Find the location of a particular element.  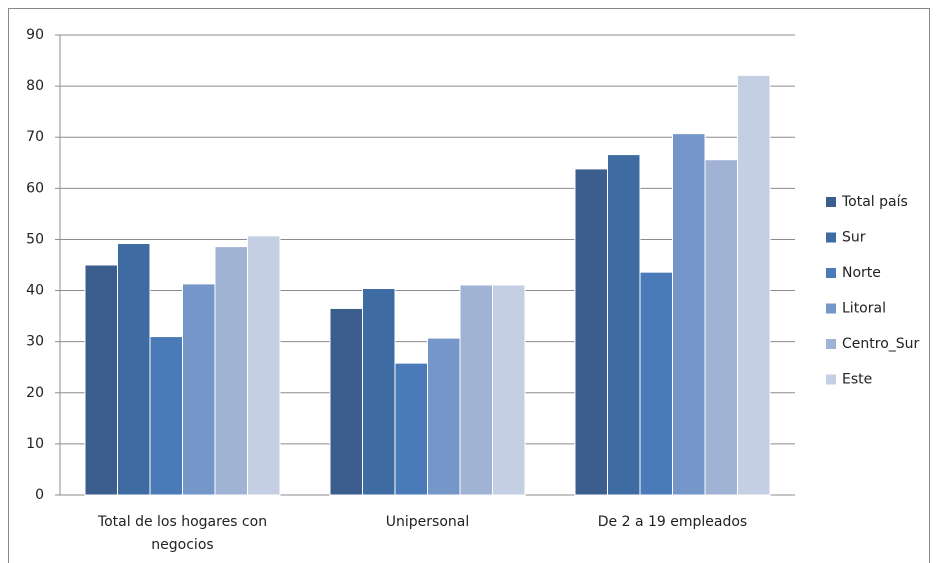

y-tick-label: 20 is located at coordinates (35, 393).